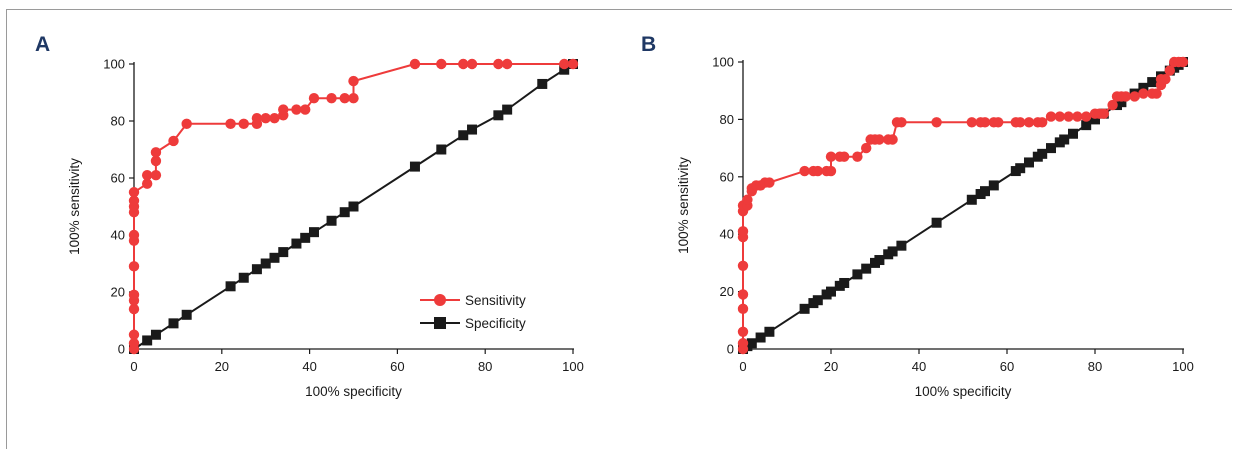  I want to click on legend-label: Sensitivity, so click(495, 300).